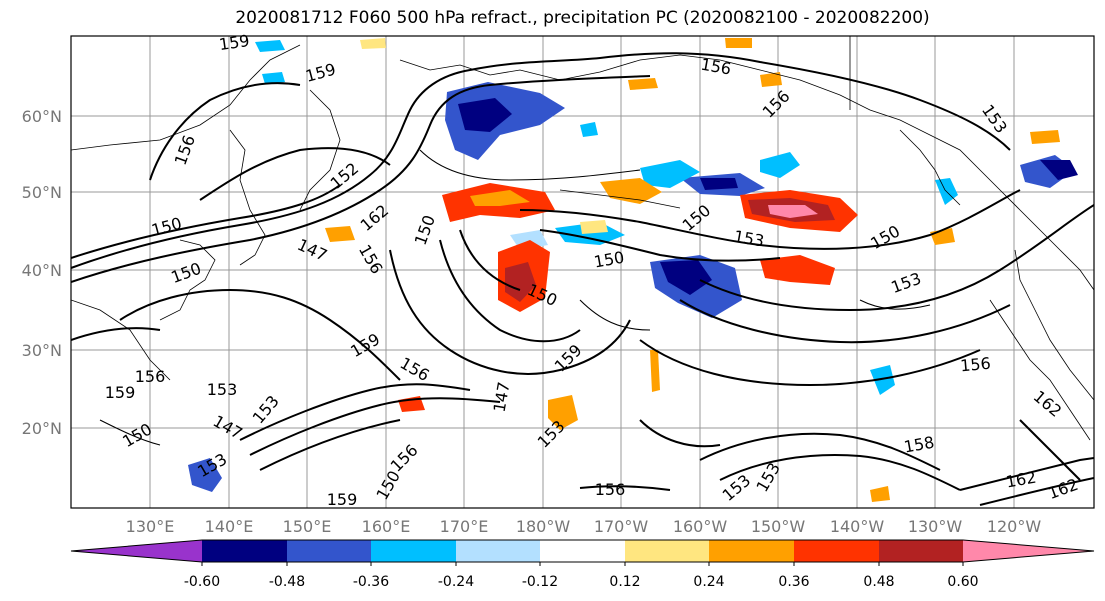 The width and height of the screenshot is (1105, 601). What do you see at coordinates (543, 526) in the screenshot?
I see `longitude-label: 180°W` at bounding box center [543, 526].